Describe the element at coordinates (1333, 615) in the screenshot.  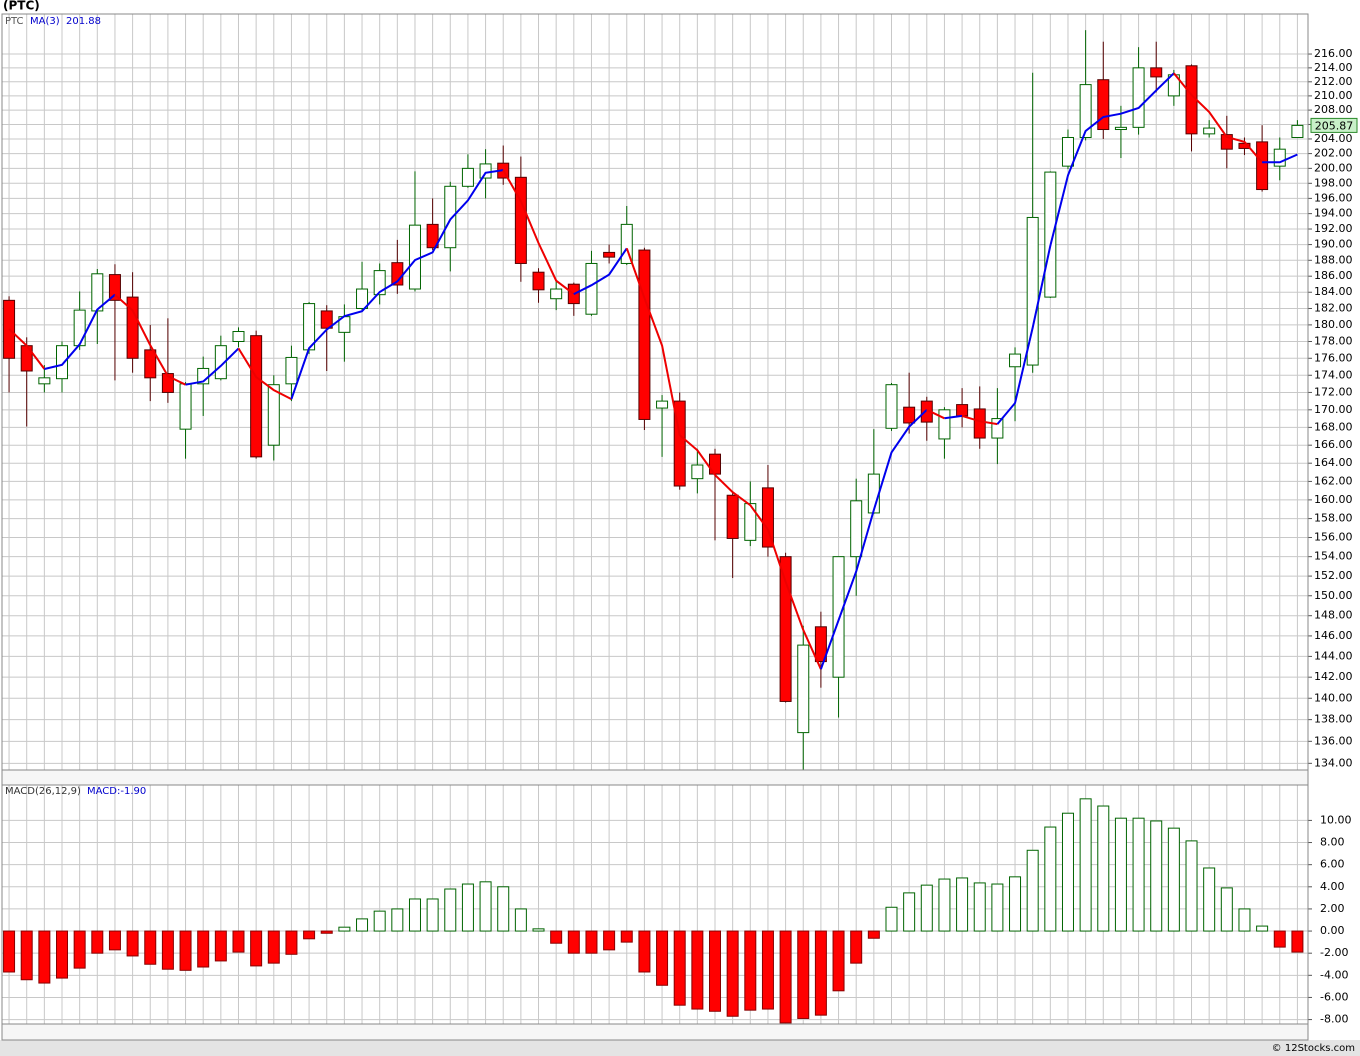
I see `y-tick-label: 148.00` at that location.